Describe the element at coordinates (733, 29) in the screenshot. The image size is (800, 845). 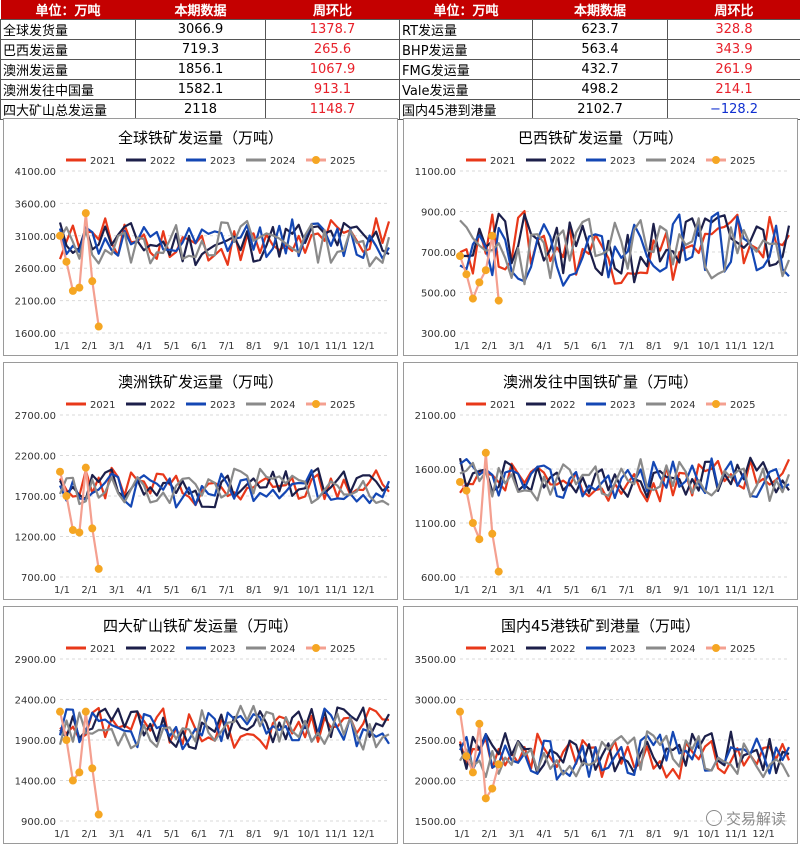
I see `week-change: 328.8` at that location.